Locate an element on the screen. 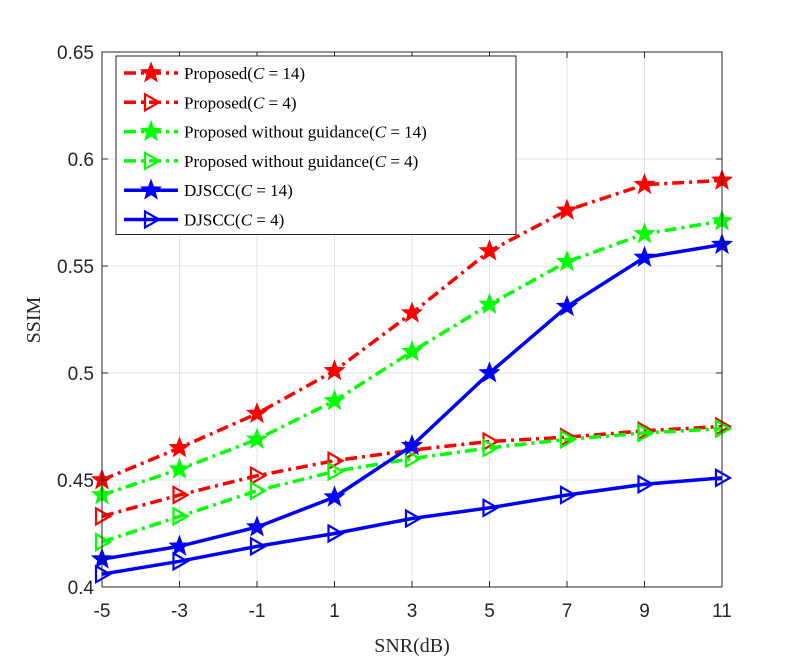 Image resolution: width=797 pixels, height=664 pixels. legend-item: DJSCC(C = 4) is located at coordinates (204, 219).